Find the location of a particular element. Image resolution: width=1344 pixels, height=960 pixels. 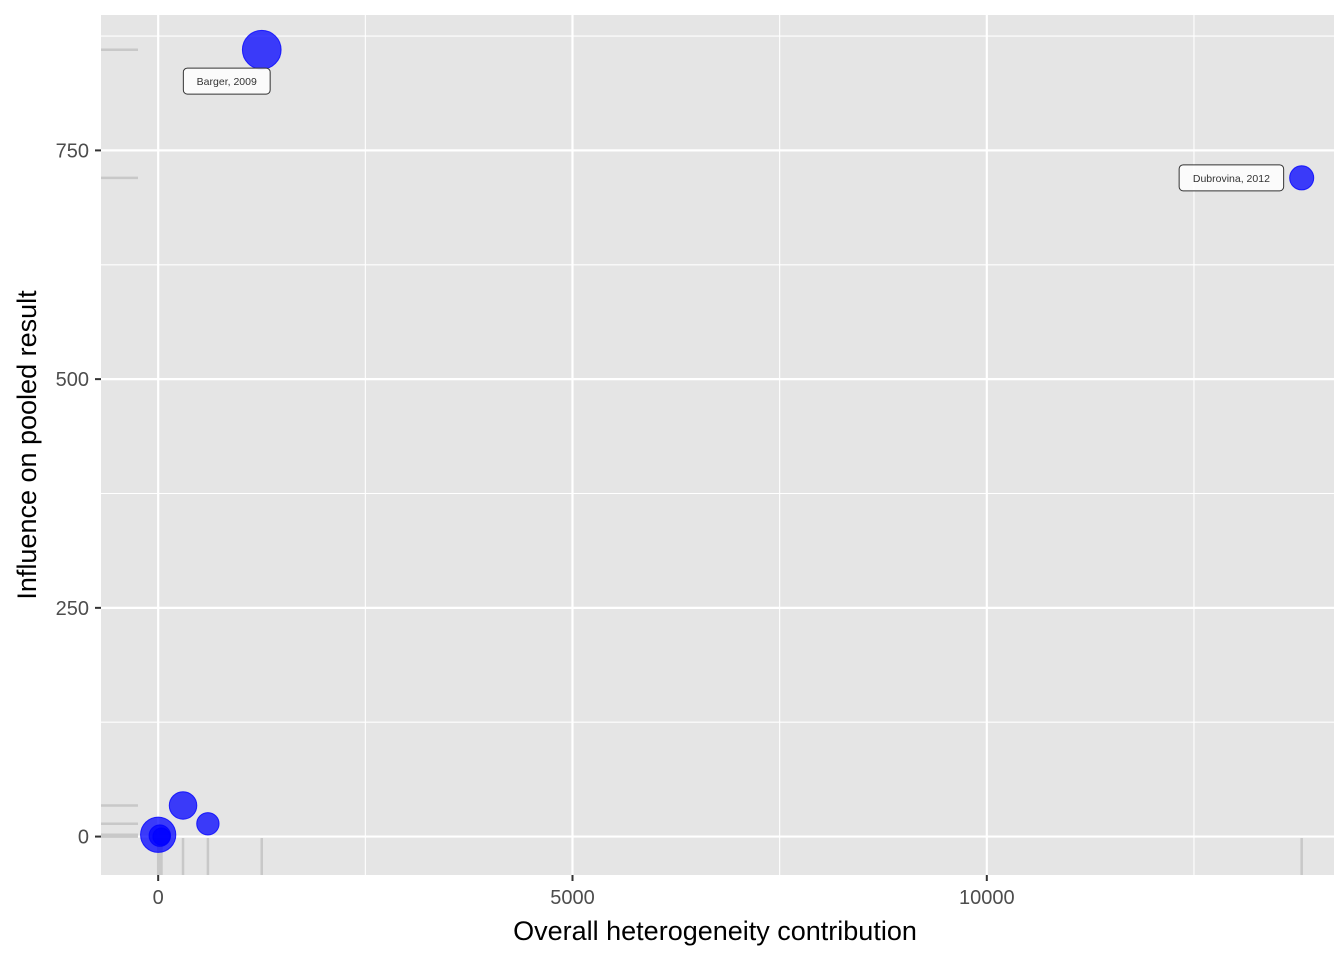

y-tick-label: 0 is located at coordinates (83, 838).